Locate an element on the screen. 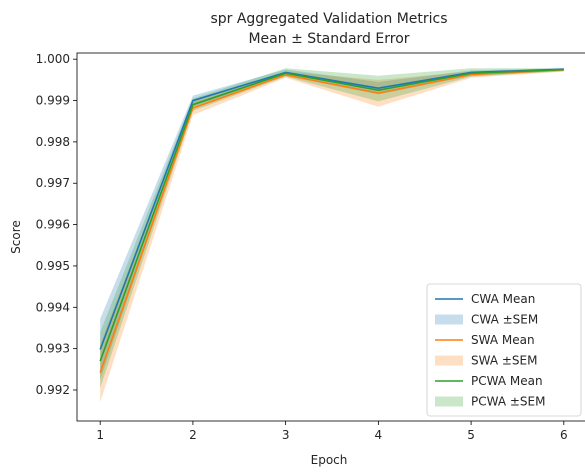  y-tick-label: 0.993 is located at coordinates (53, 349).